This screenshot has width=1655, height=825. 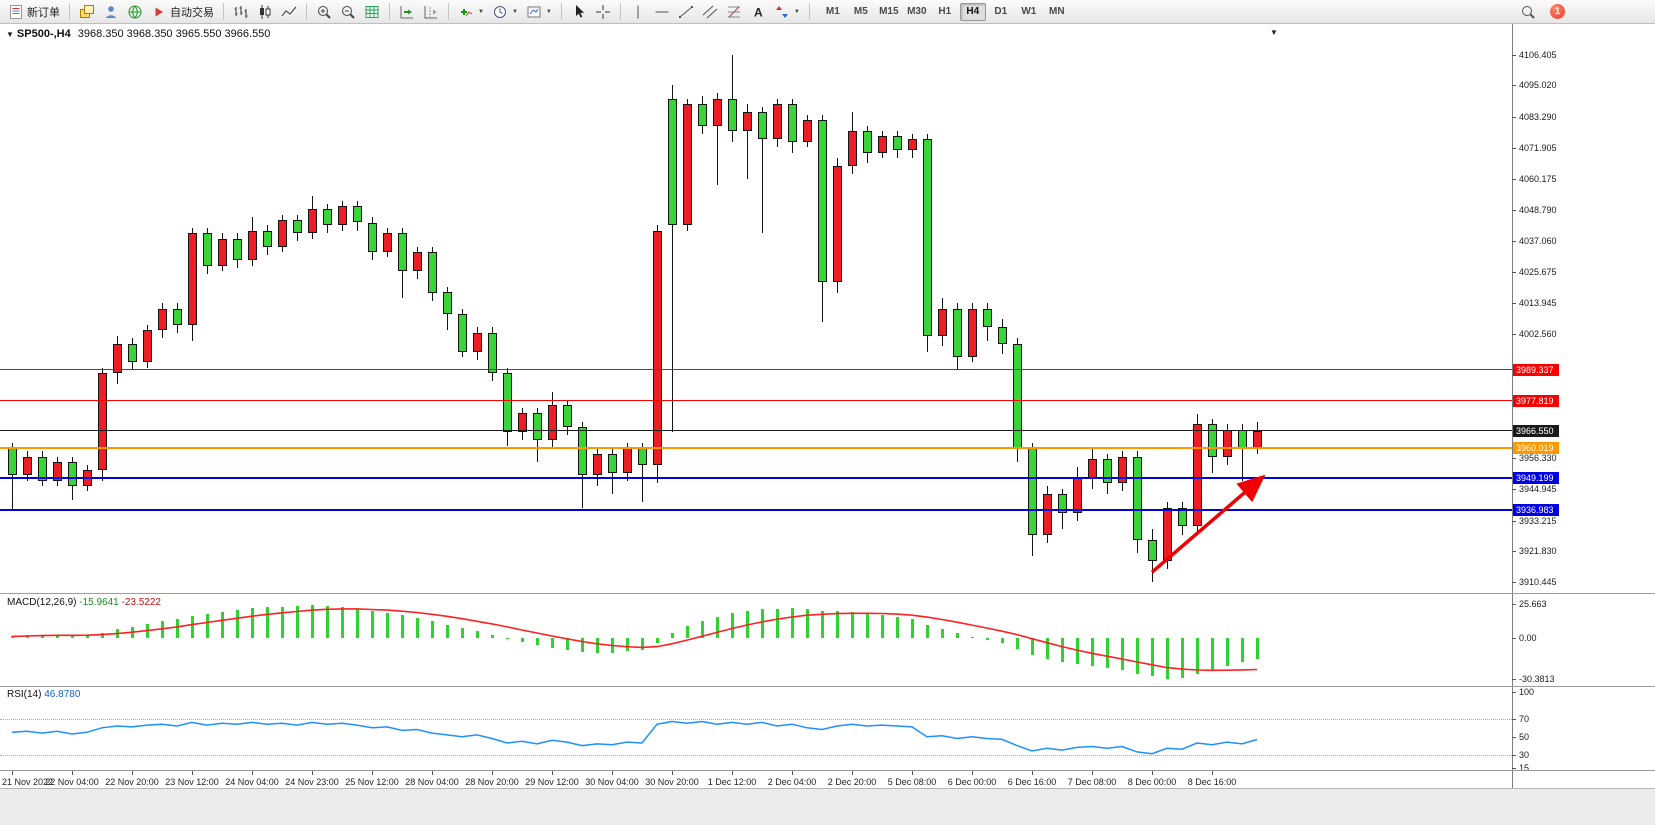 I want to click on grid-button, so click(x=372, y=12).